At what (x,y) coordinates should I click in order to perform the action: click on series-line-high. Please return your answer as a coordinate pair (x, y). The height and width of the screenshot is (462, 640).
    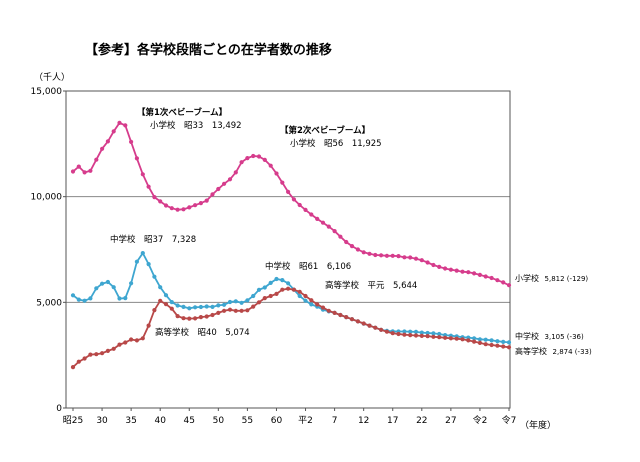
    Looking at the image, I should click on (291, 327).